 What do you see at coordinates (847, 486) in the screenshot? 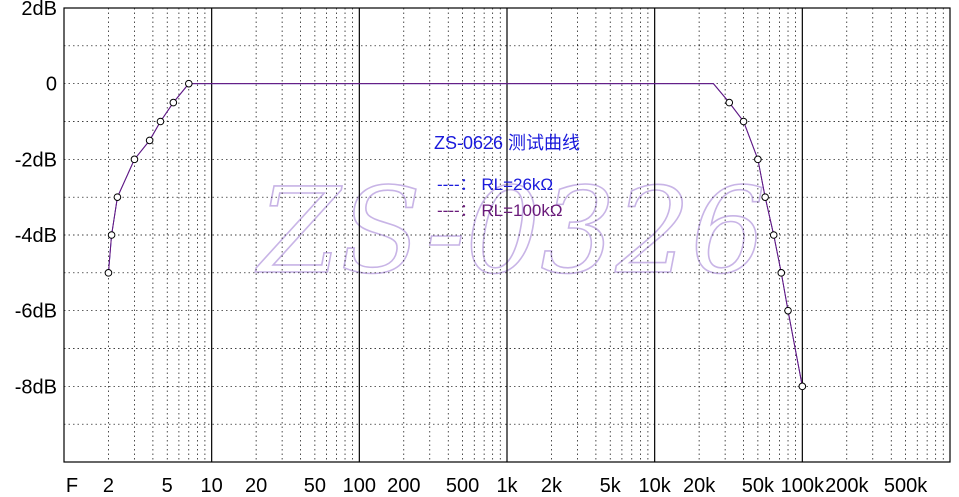
I see `x-tick-label: 200k` at bounding box center [847, 486].